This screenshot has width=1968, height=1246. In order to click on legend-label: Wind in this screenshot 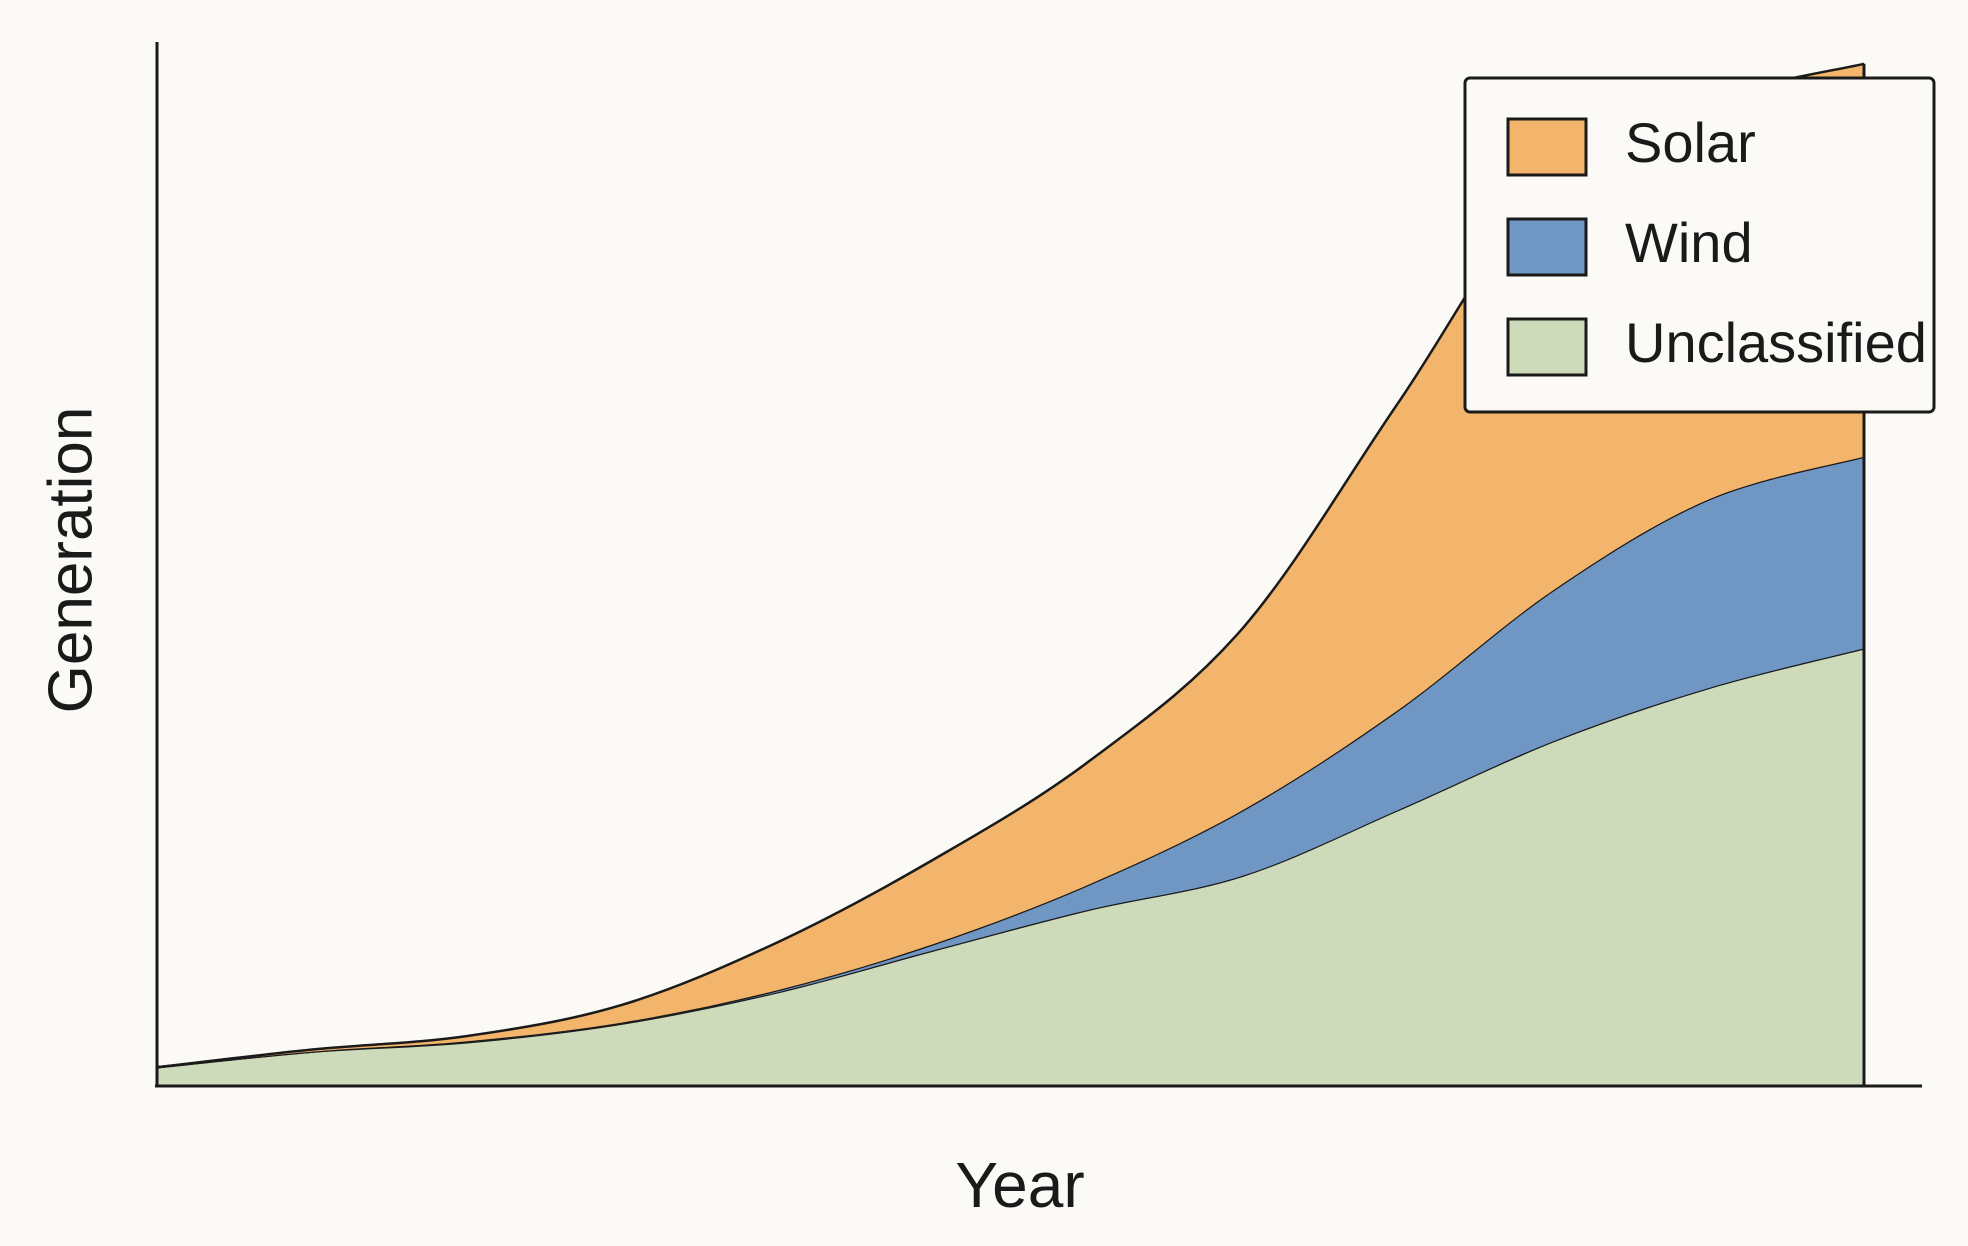, I will do `click(1689, 242)`.